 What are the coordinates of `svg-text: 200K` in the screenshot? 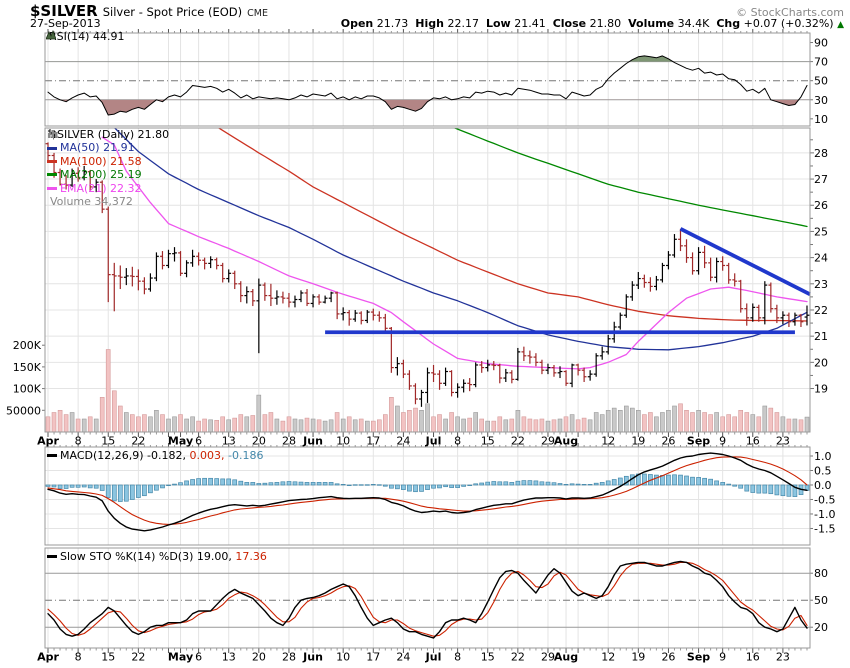 It's located at (27, 345).